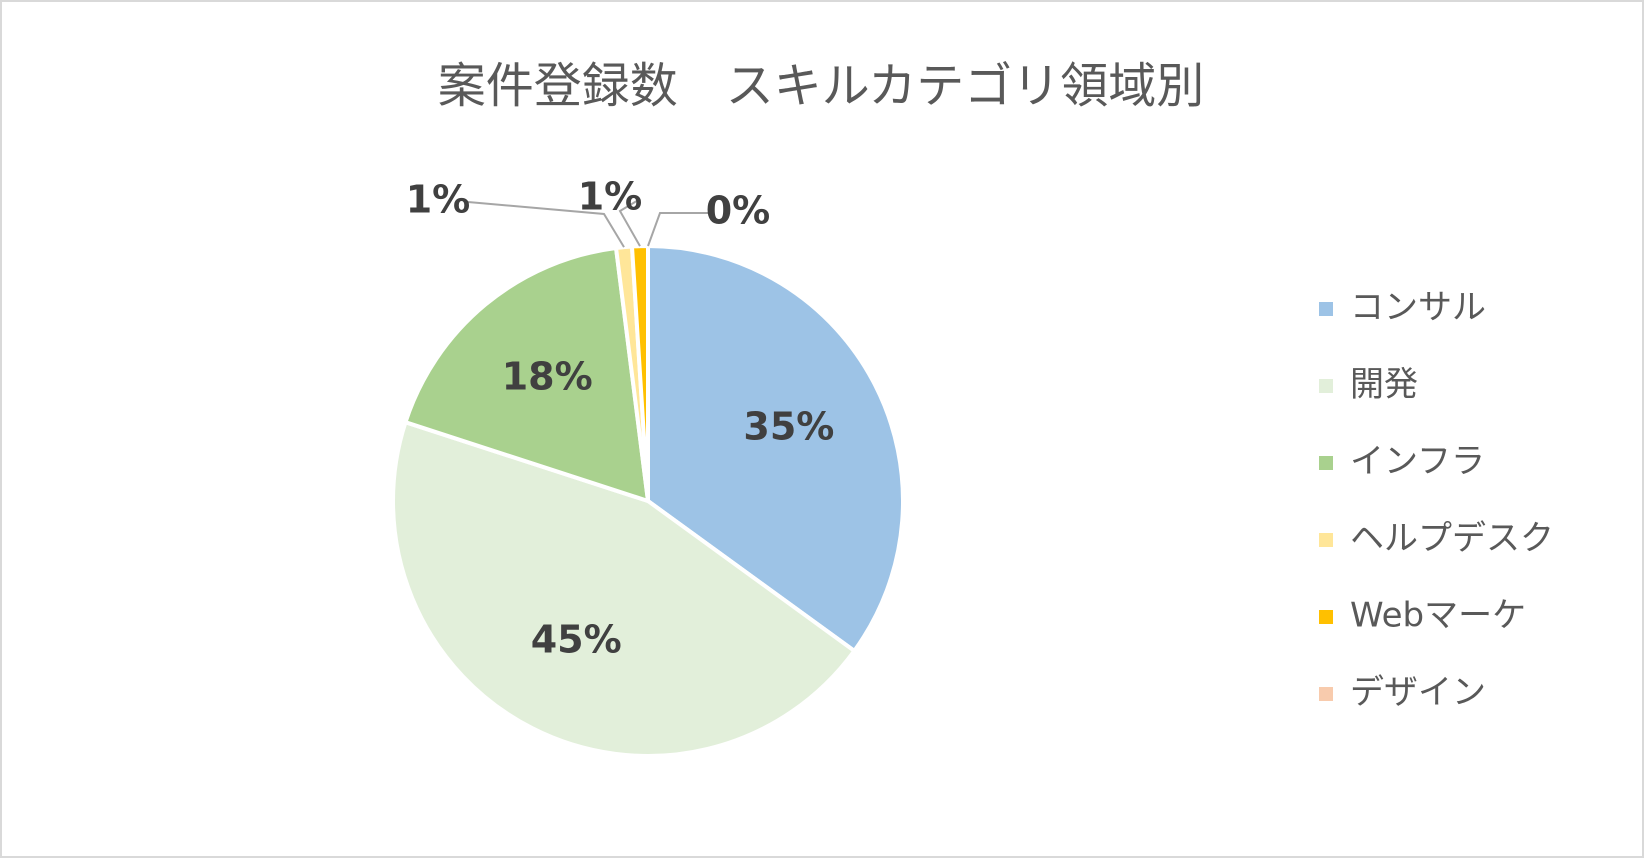  I want to click on legend-label: ヘルプデスク, so click(1452, 539).